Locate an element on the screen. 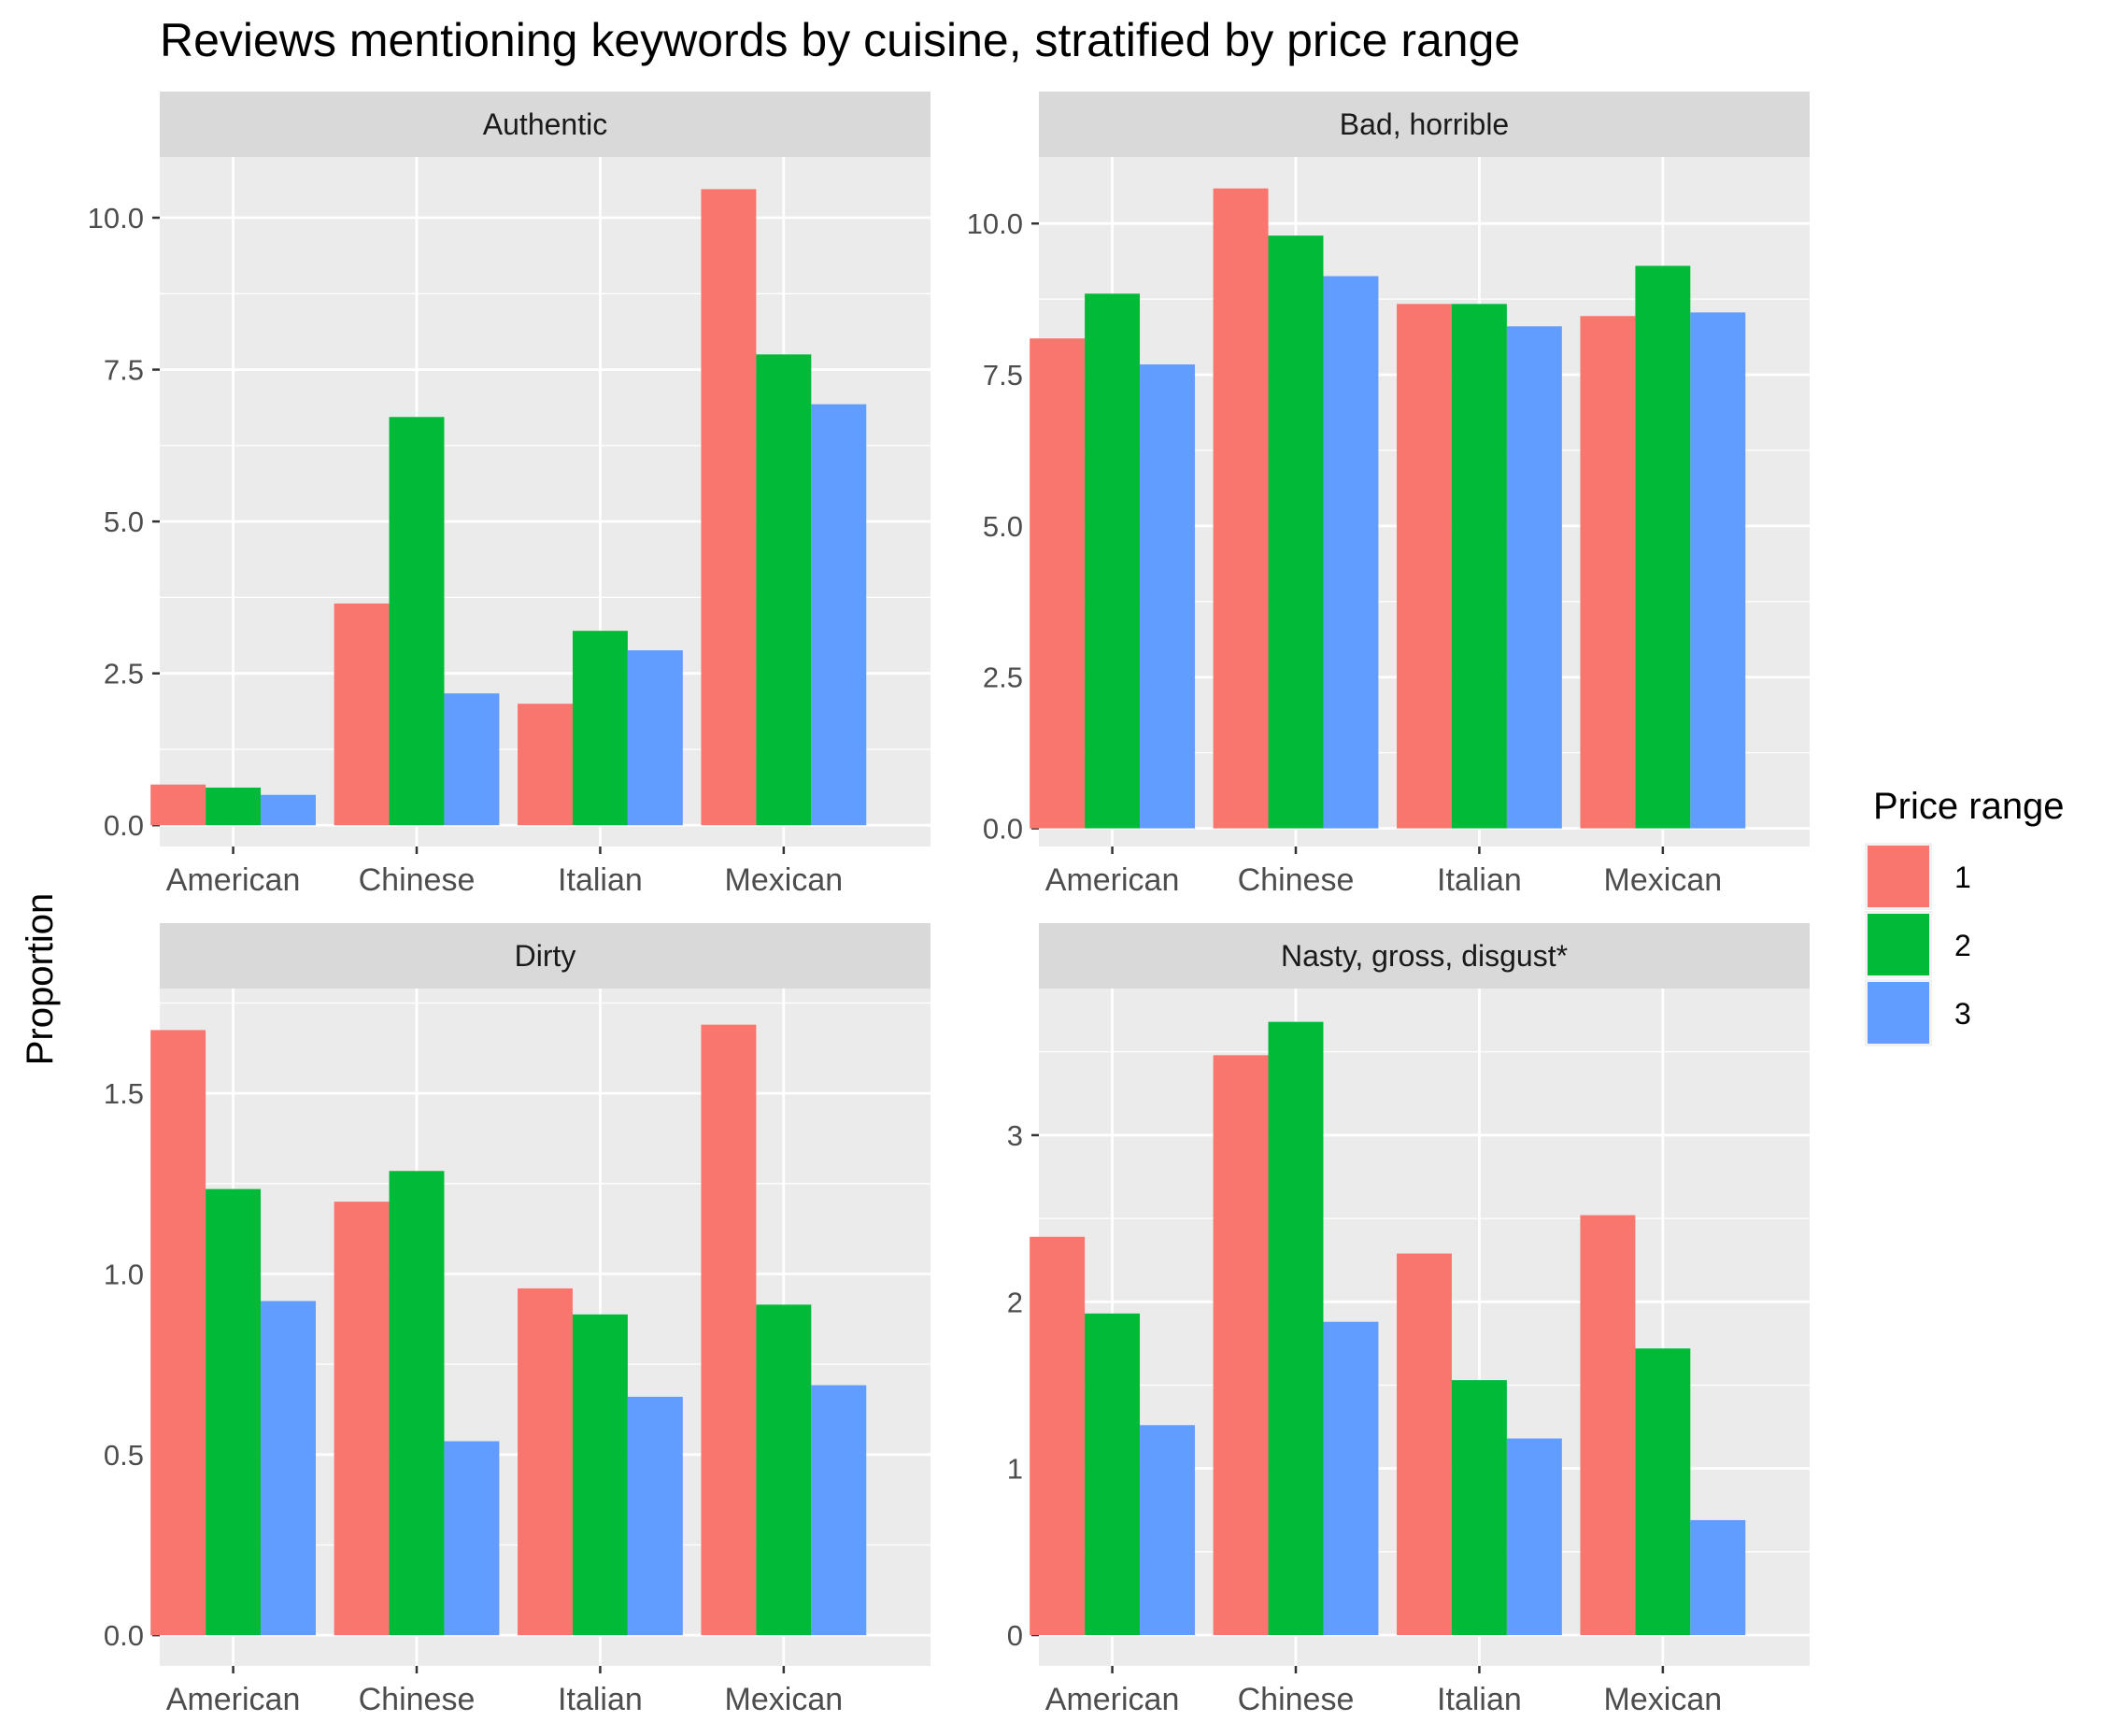 The image size is (2117, 1736). facet-title: Nasty, gross, disgust* is located at coordinates (1424, 956).